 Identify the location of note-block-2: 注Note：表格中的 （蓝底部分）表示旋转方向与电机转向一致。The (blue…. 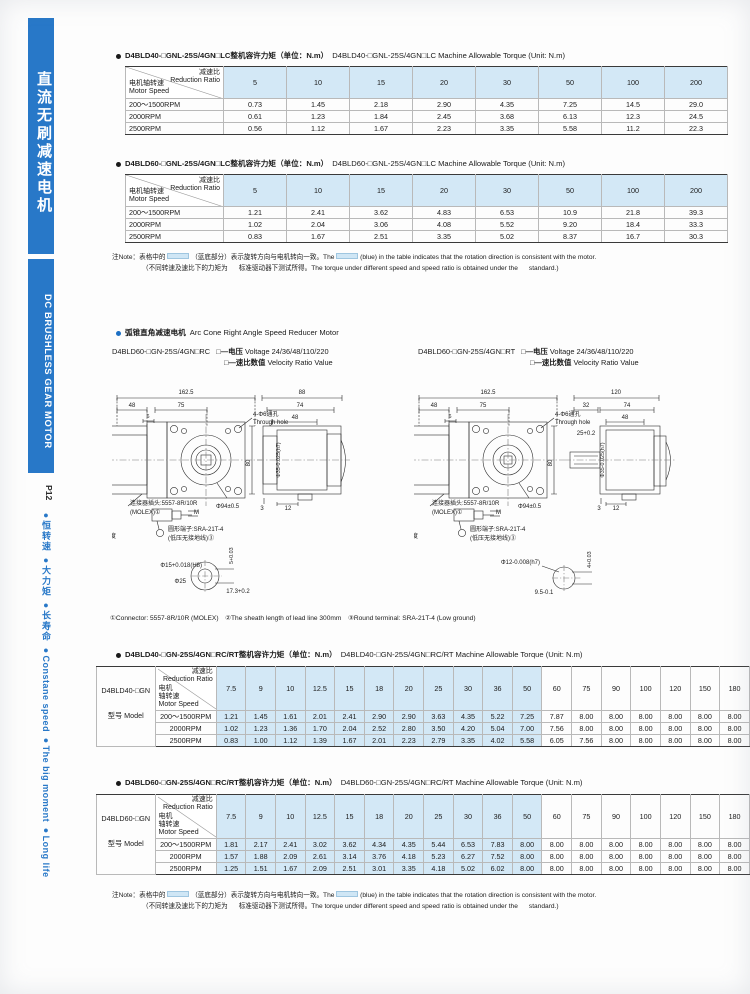
(427, 901).